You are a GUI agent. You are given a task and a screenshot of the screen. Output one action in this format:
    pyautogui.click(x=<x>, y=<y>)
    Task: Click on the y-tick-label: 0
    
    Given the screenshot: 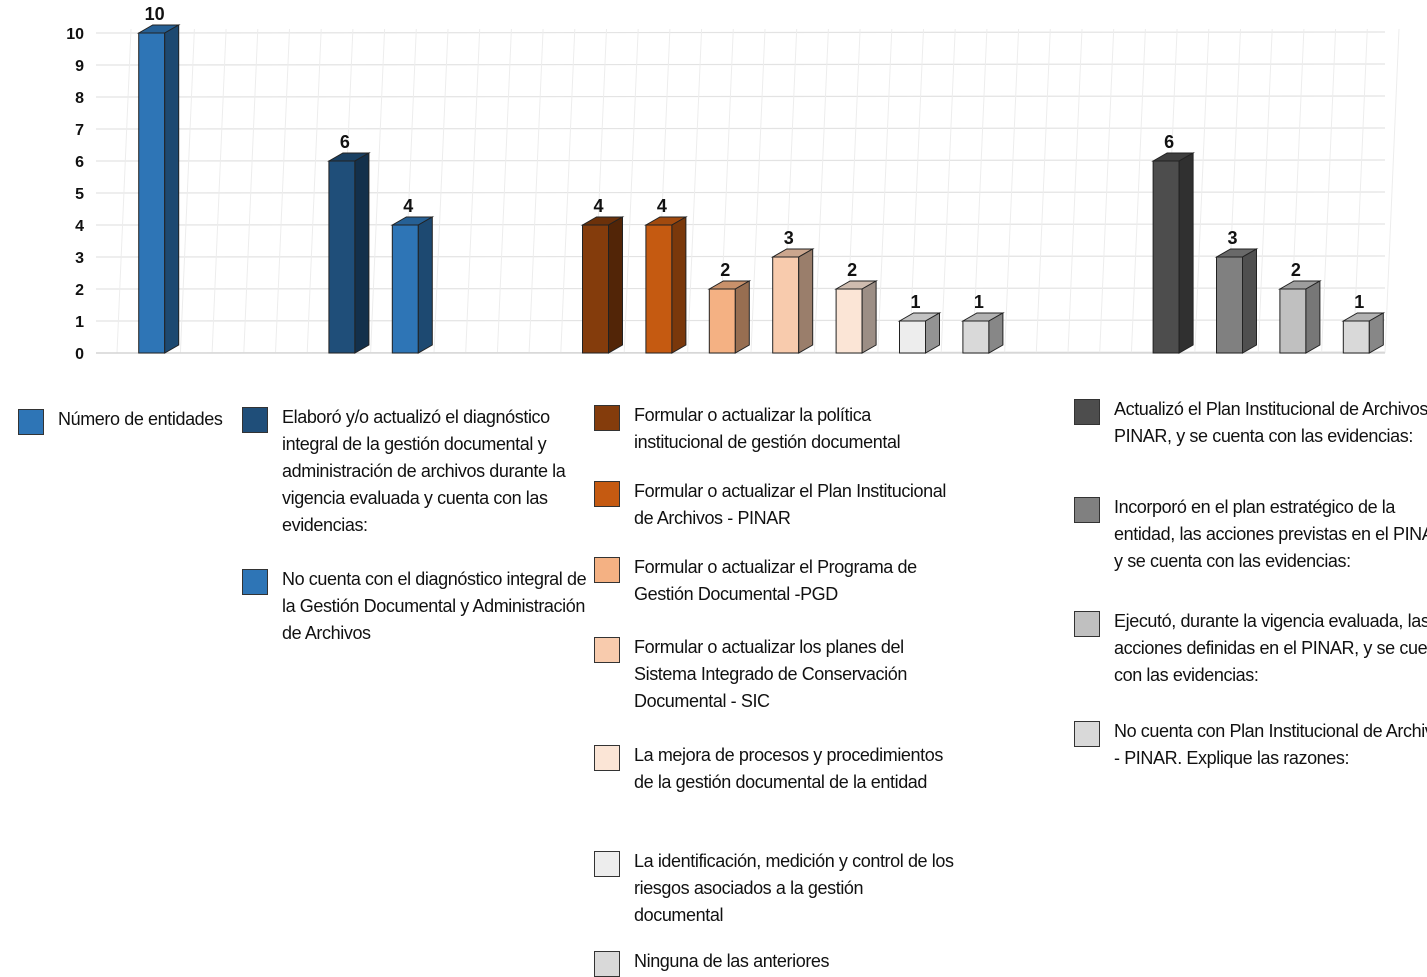 What is the action you would take?
    pyautogui.click(x=79, y=354)
    